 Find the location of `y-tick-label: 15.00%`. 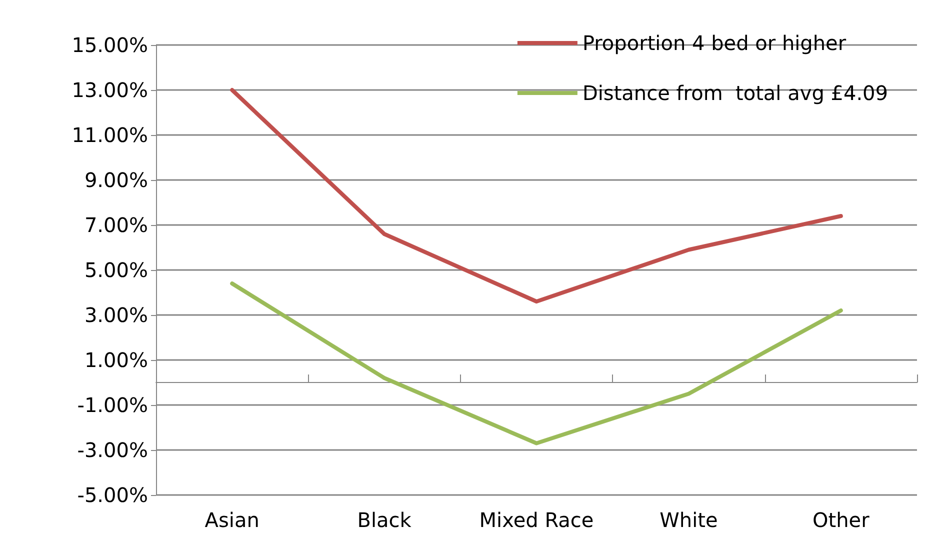

y-tick-label: 15.00% is located at coordinates (110, 45).